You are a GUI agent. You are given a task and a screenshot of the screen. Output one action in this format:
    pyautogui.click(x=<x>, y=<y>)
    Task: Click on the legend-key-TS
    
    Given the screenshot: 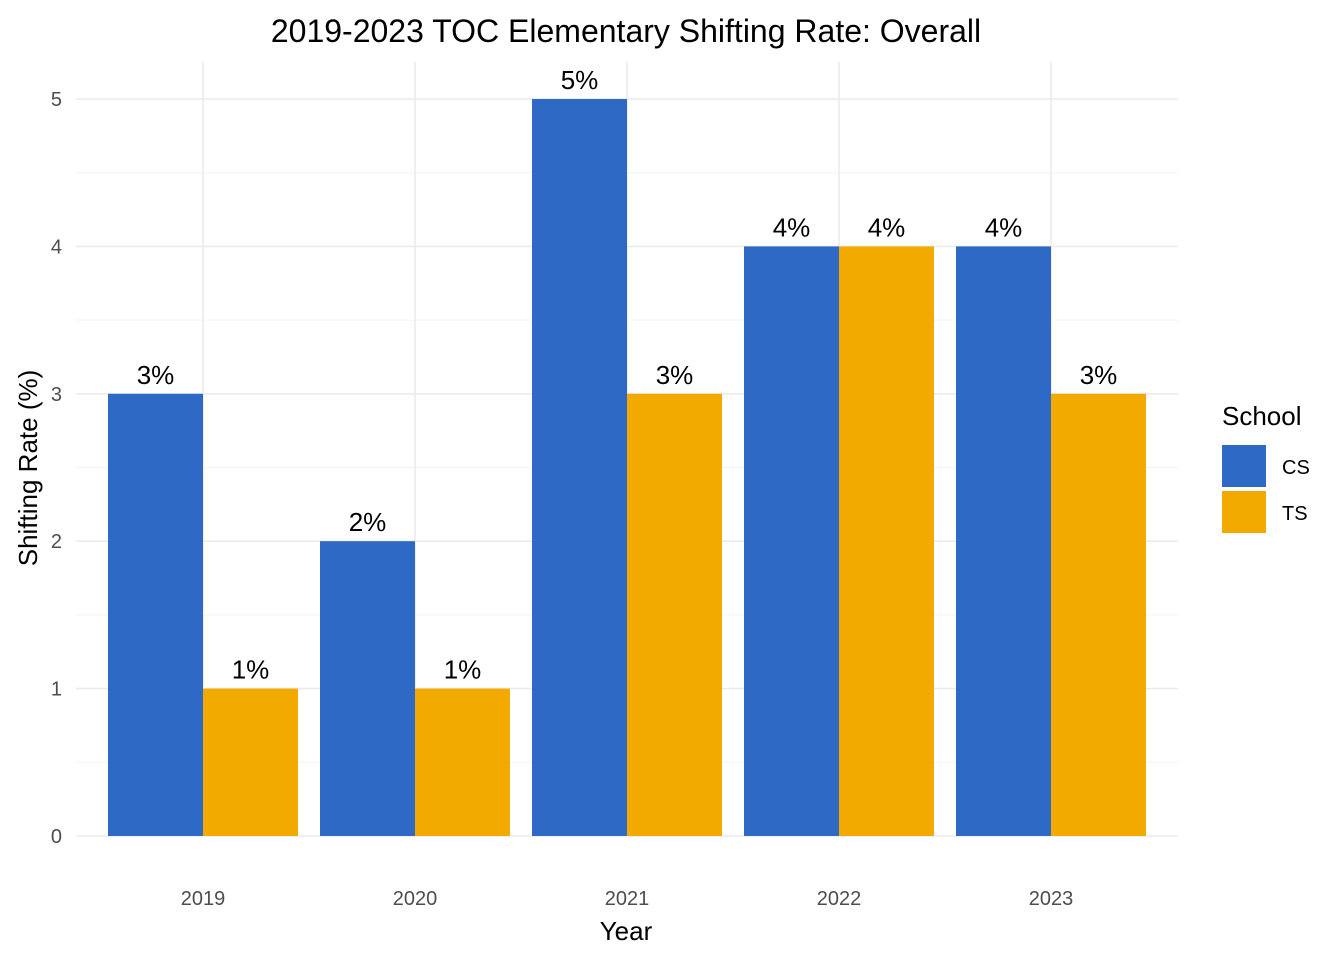 What is the action you would take?
    pyautogui.click(x=1244, y=512)
    